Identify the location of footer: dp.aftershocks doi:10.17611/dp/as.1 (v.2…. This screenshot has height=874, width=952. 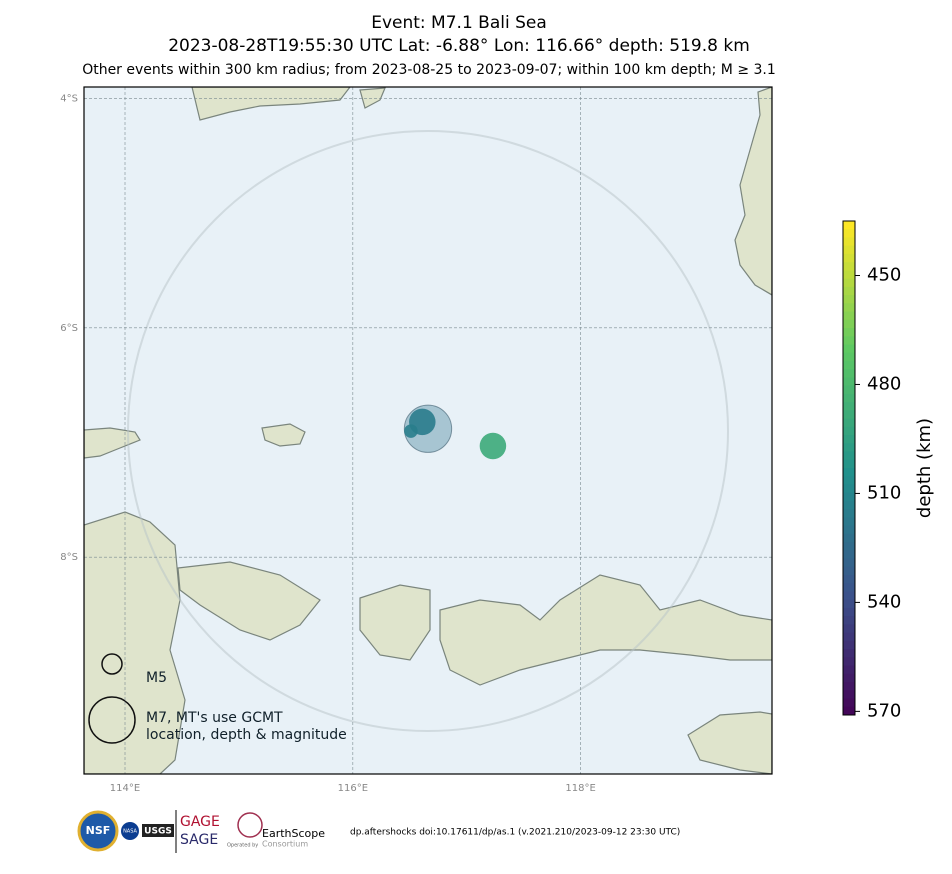
(515, 833).